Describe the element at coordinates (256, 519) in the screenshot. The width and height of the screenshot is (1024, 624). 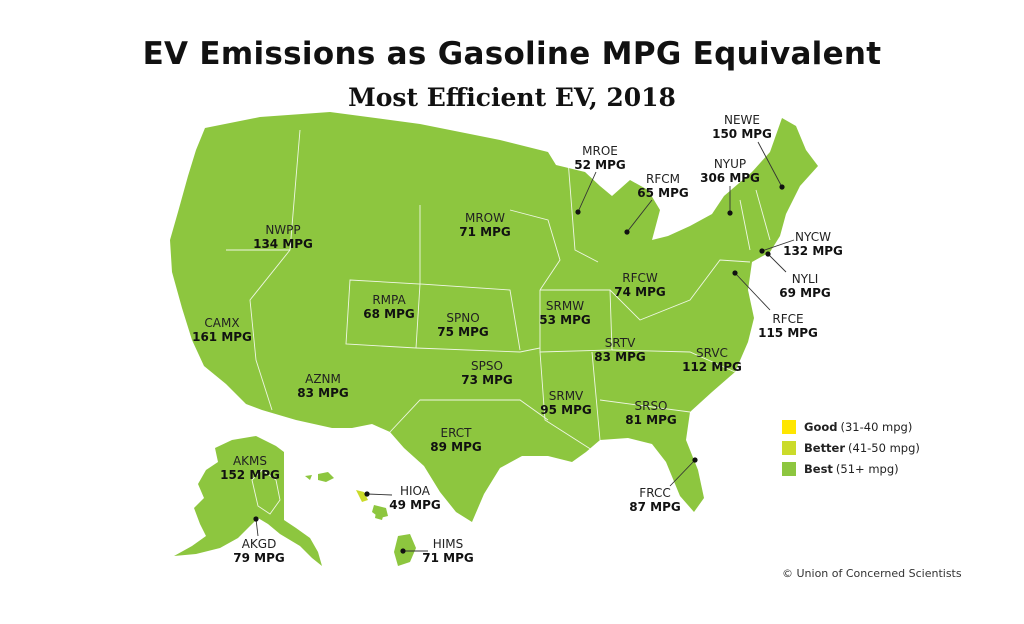
I see `leader-dot-akgd` at that location.